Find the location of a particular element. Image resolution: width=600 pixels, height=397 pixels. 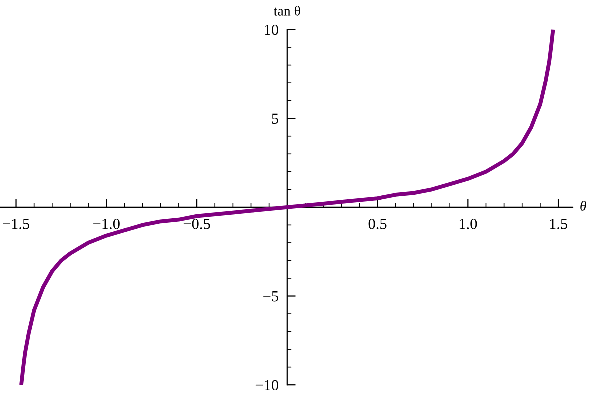

y-tick-label: −10 is located at coordinates (267, 385).